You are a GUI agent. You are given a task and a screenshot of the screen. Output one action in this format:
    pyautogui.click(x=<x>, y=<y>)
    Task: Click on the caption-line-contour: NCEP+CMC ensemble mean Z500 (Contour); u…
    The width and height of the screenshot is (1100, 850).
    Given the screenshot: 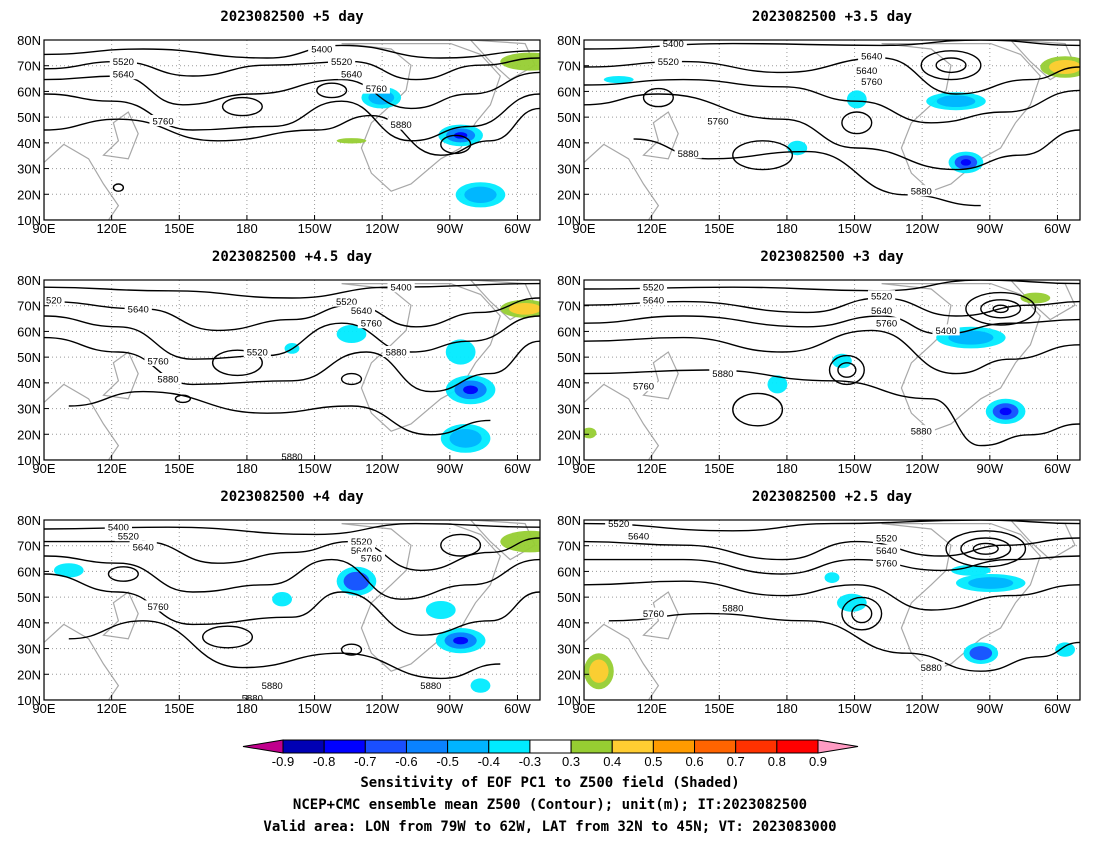 What is the action you would take?
    pyautogui.click(x=550, y=805)
    